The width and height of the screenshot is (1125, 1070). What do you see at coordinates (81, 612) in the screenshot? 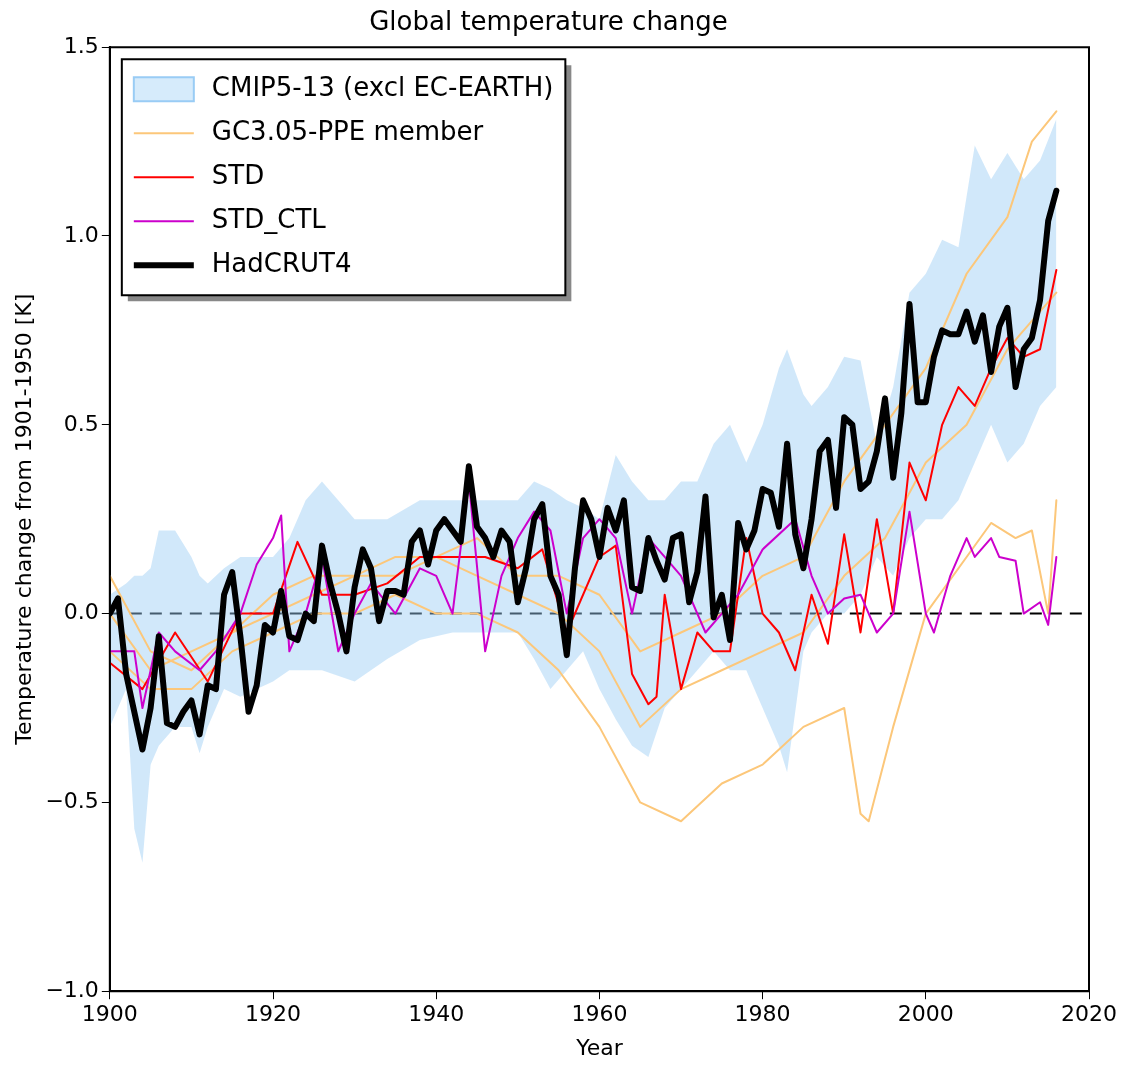
I see `y-tick-label: 0.0` at bounding box center [81, 612].